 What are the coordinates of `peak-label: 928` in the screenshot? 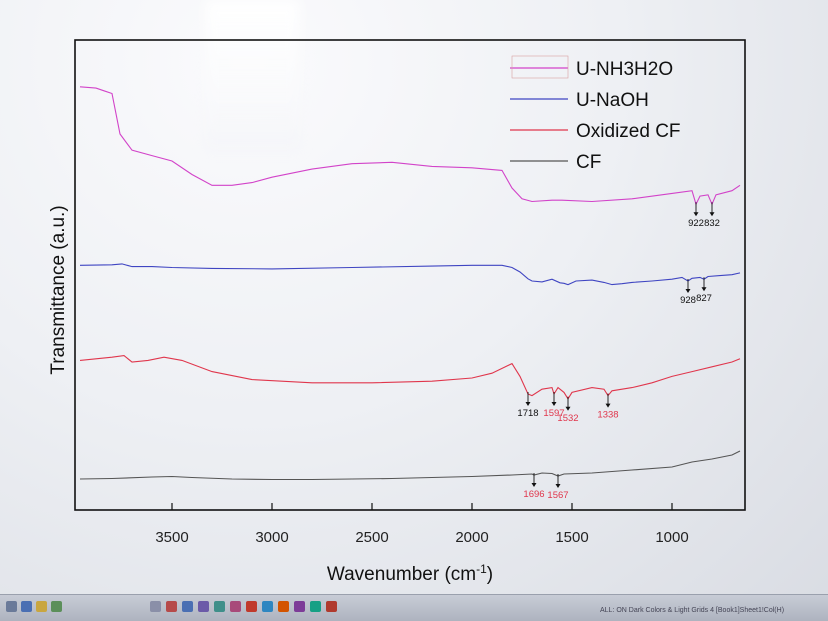 It's located at (688, 300).